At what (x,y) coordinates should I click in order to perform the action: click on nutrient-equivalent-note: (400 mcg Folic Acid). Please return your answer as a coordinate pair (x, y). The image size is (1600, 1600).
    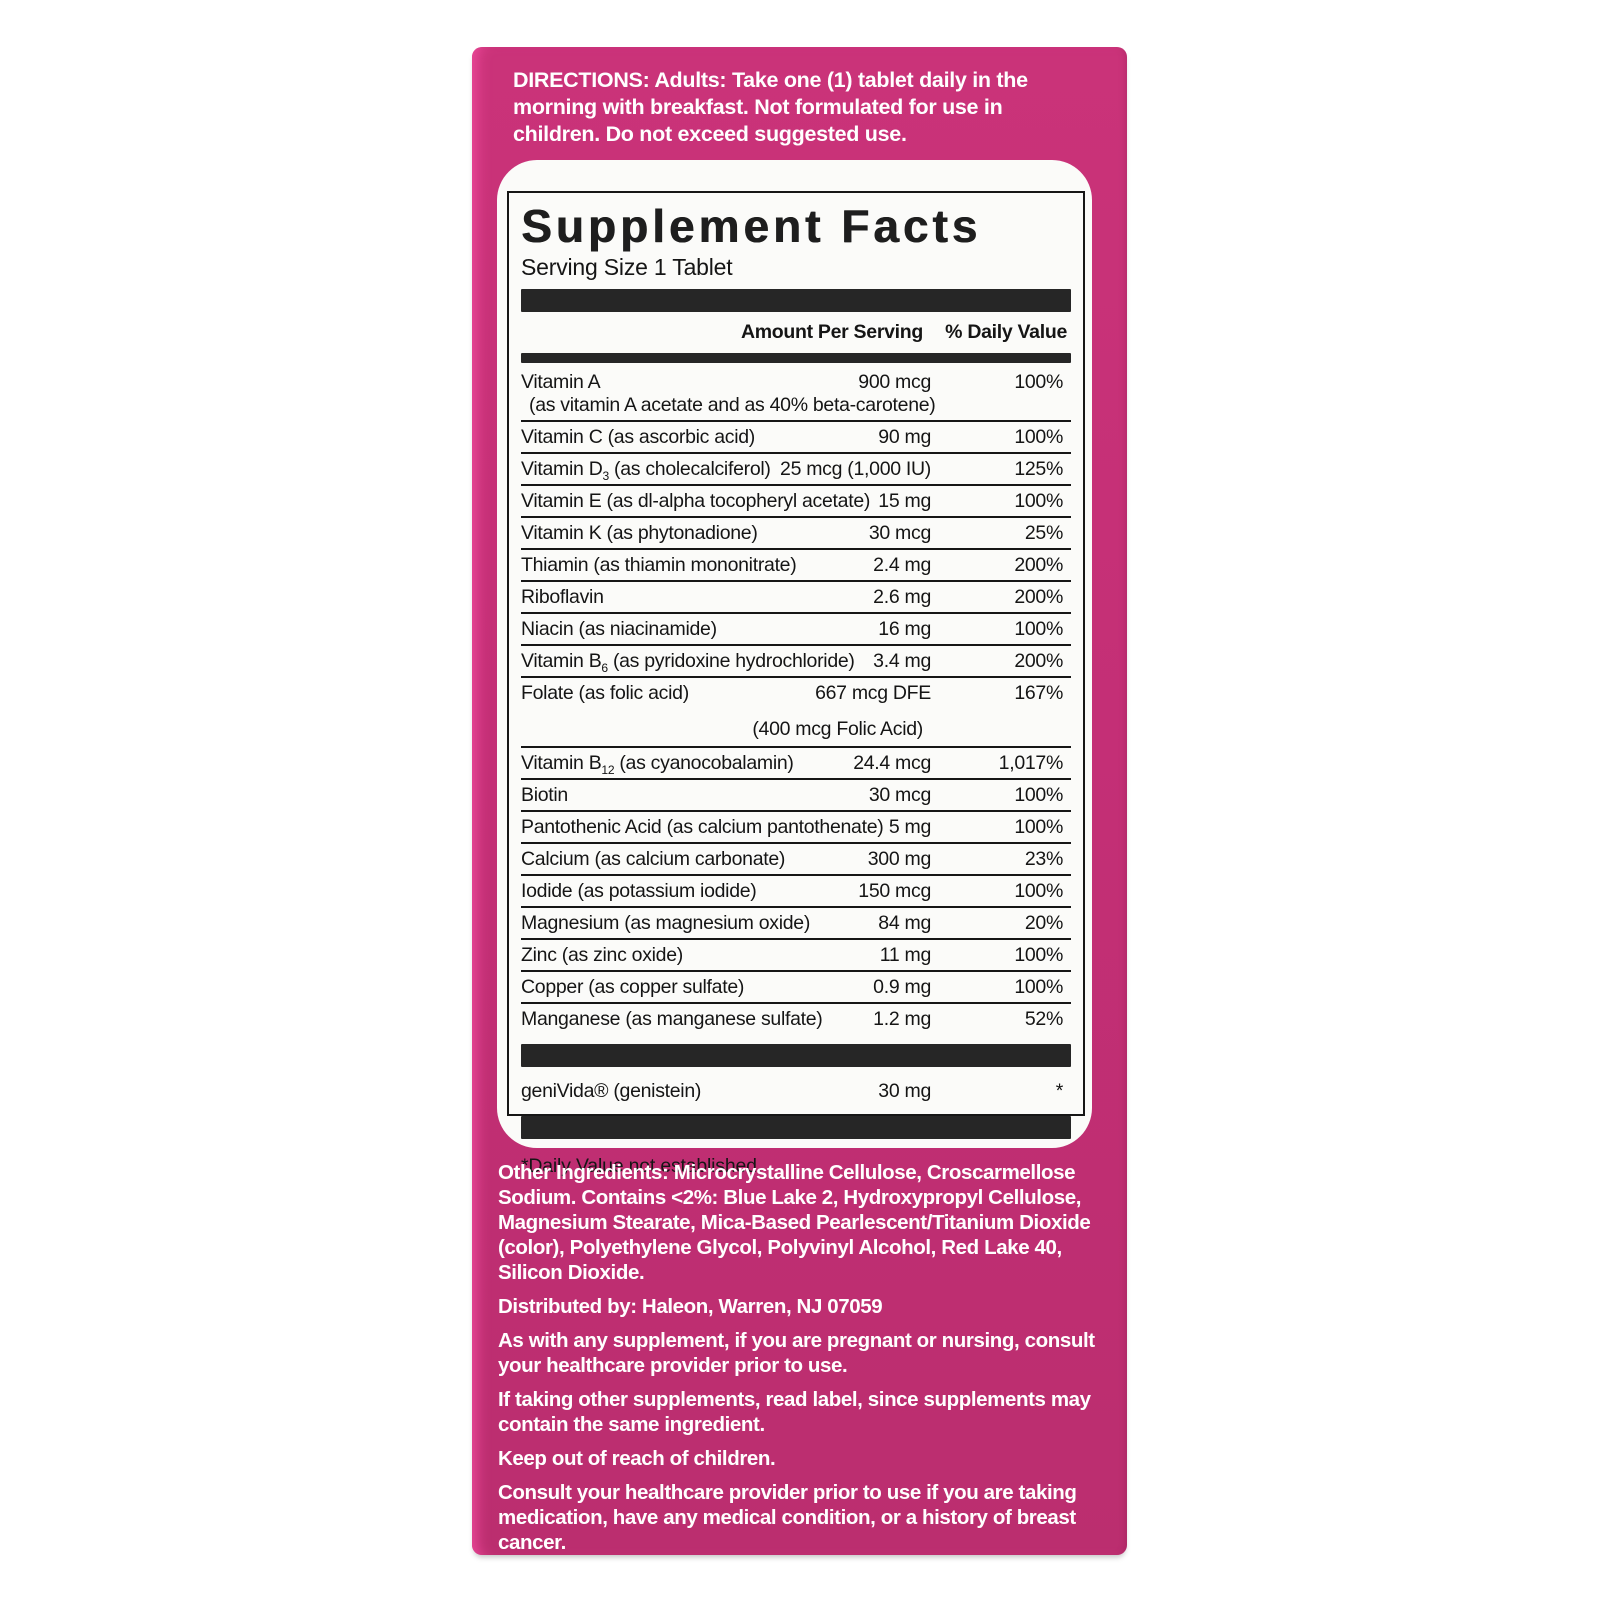
    Looking at the image, I should click on (837, 728).